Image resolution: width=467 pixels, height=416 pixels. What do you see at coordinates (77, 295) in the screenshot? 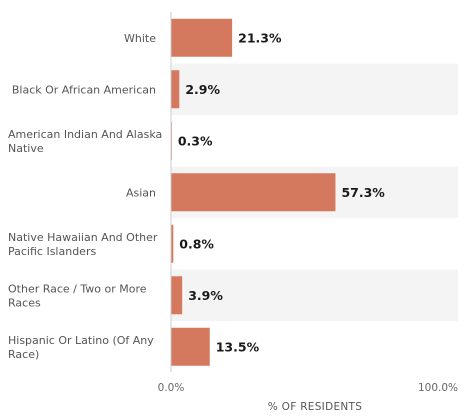
I see `category-label: Other Race / Two or More Races` at bounding box center [77, 295].